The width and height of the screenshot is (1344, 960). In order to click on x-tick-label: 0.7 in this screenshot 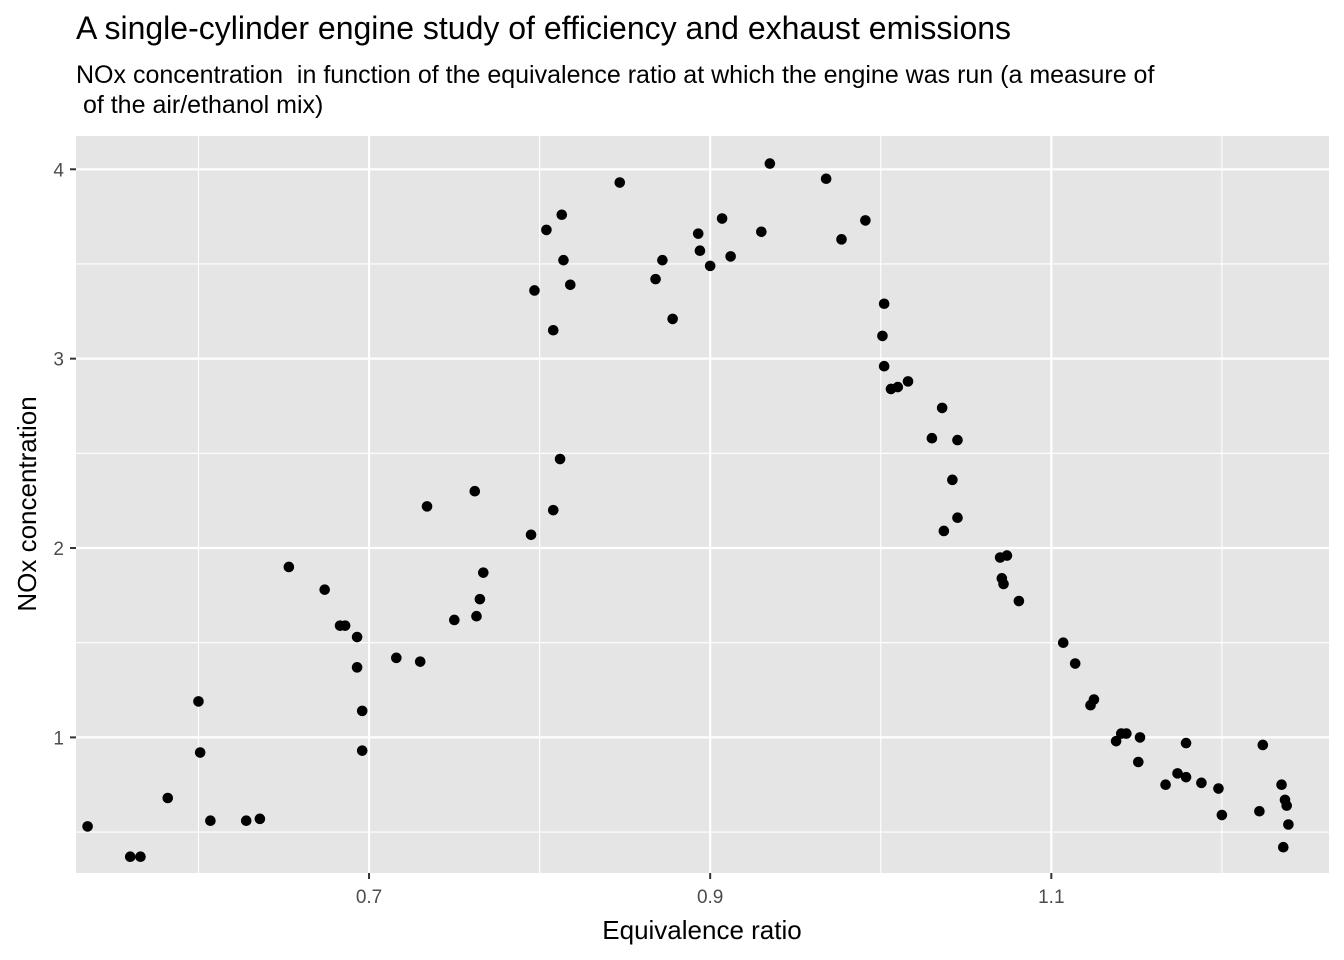, I will do `click(369, 897)`.